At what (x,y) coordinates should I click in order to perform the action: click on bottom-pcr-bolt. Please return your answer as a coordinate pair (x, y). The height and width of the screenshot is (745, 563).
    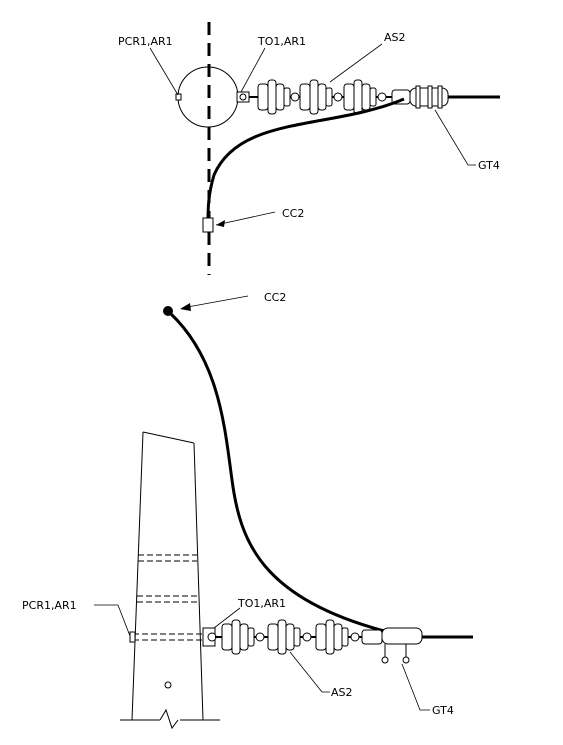
    Looking at the image, I should click on (132, 637).